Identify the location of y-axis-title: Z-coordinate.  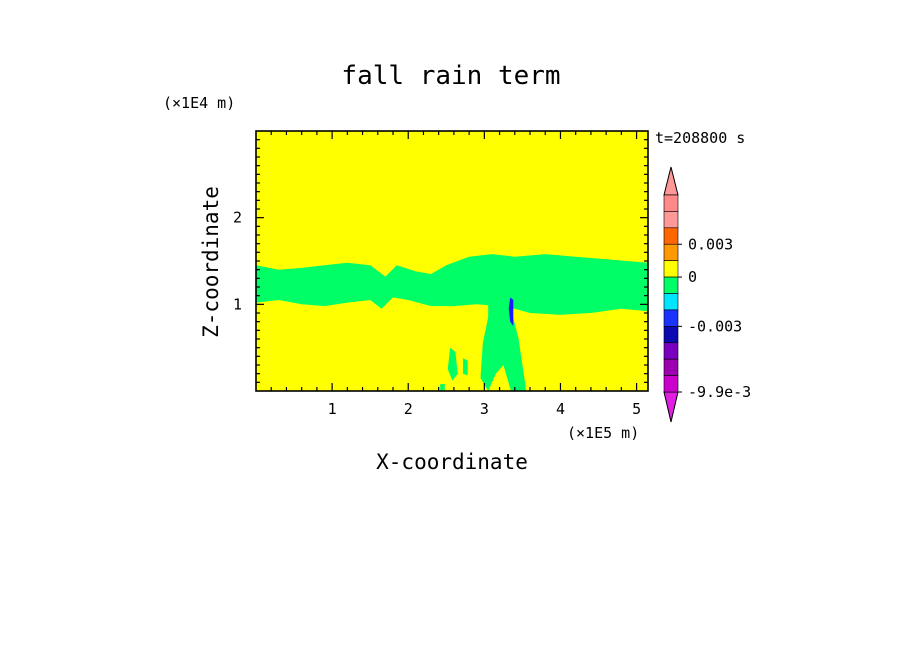
(211, 262).